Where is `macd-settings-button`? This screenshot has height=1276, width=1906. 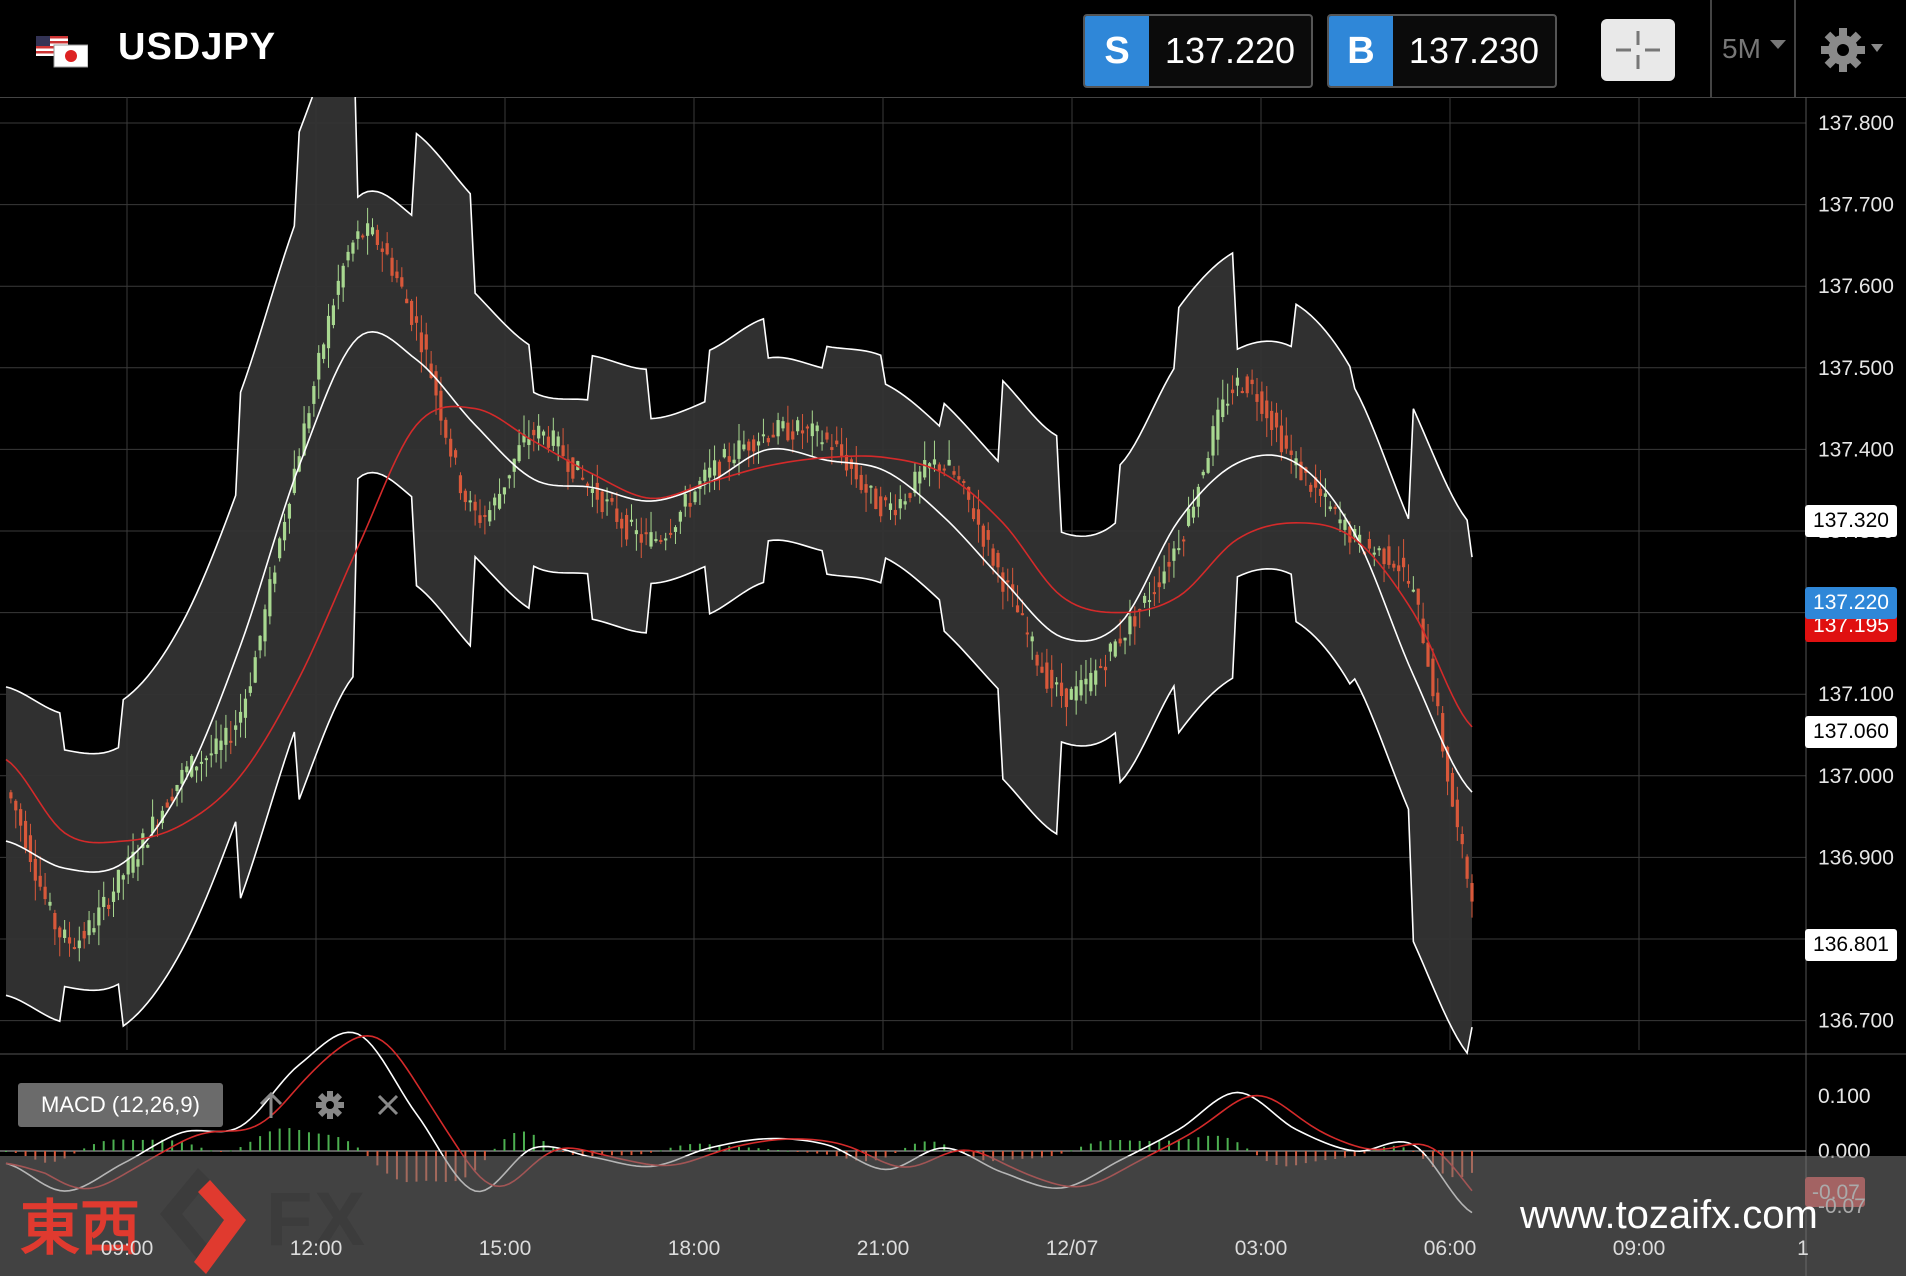
macd-settings-button is located at coordinates (330, 1105).